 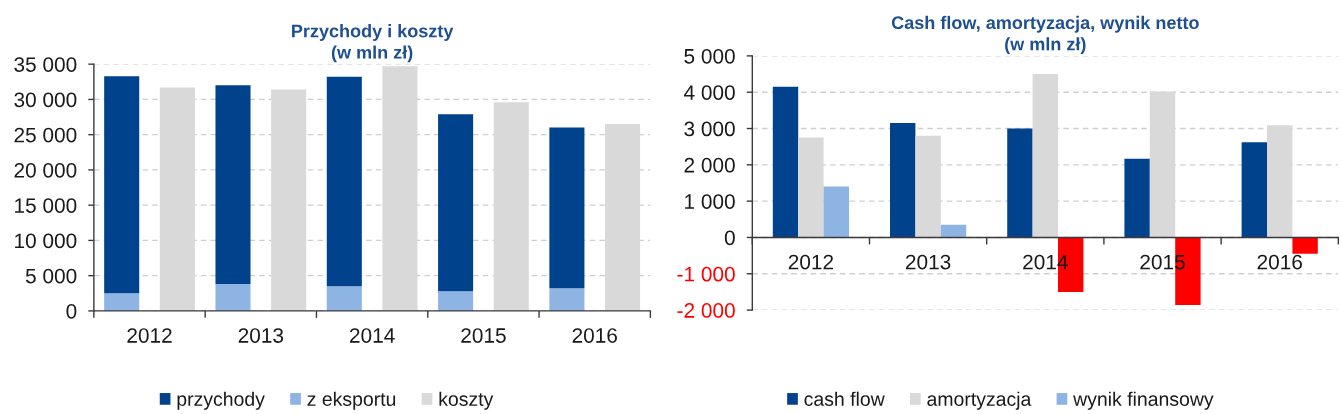 I want to click on legend-label: wynik finansowy, so click(x=1143, y=400).